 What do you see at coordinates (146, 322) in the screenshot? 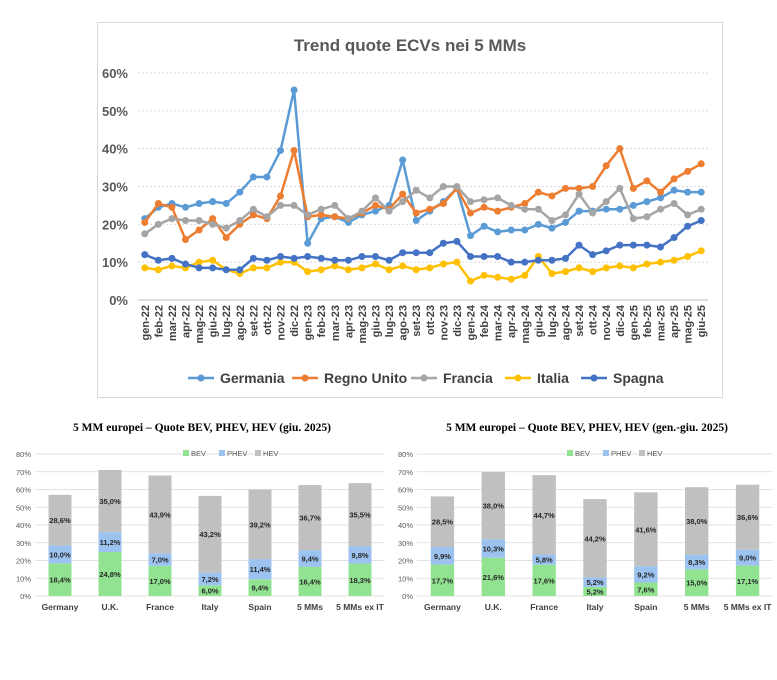
I see `x-tick-label: gen-22` at bounding box center [146, 322].